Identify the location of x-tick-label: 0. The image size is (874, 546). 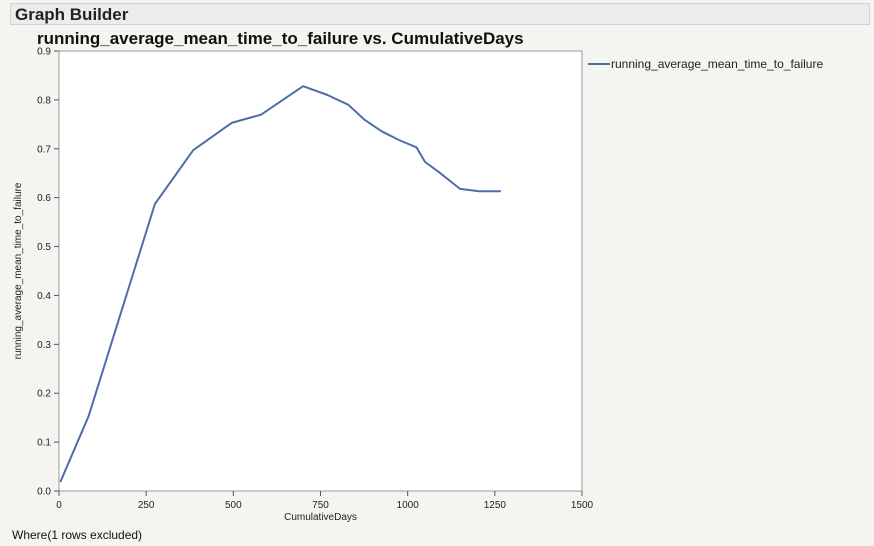
(59, 505).